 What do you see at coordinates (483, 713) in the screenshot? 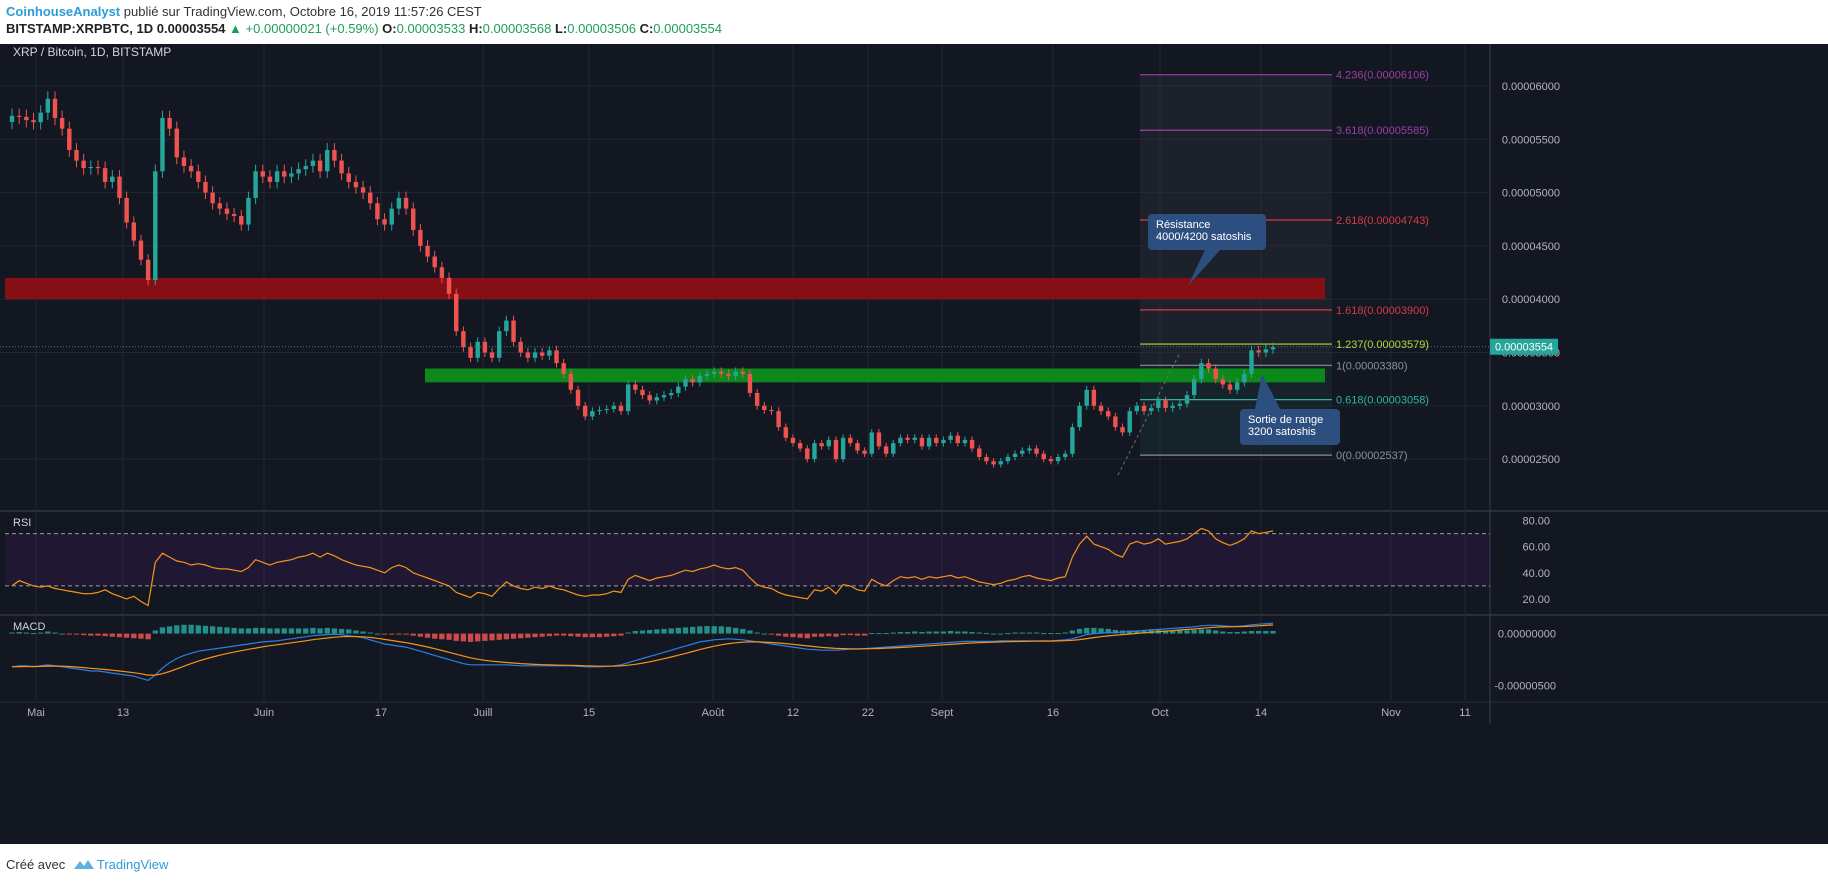
I see `x-tick-label: Juill` at bounding box center [483, 713].